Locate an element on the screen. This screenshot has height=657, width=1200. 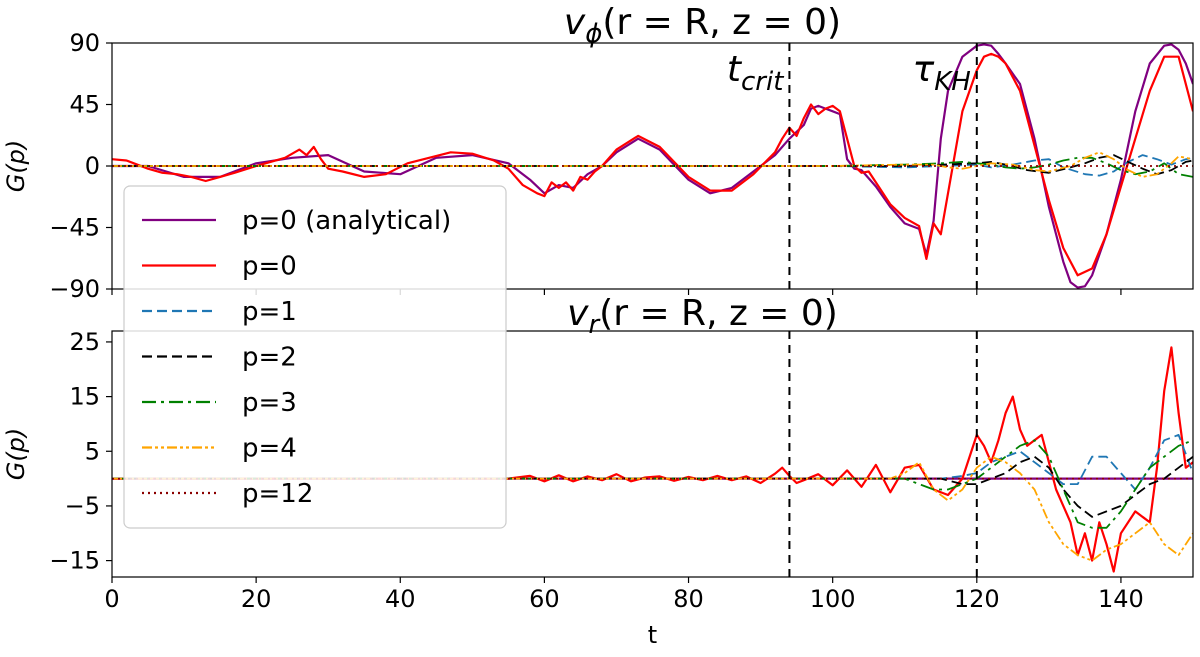
legend-label: p=0 is located at coordinates (269, 267).